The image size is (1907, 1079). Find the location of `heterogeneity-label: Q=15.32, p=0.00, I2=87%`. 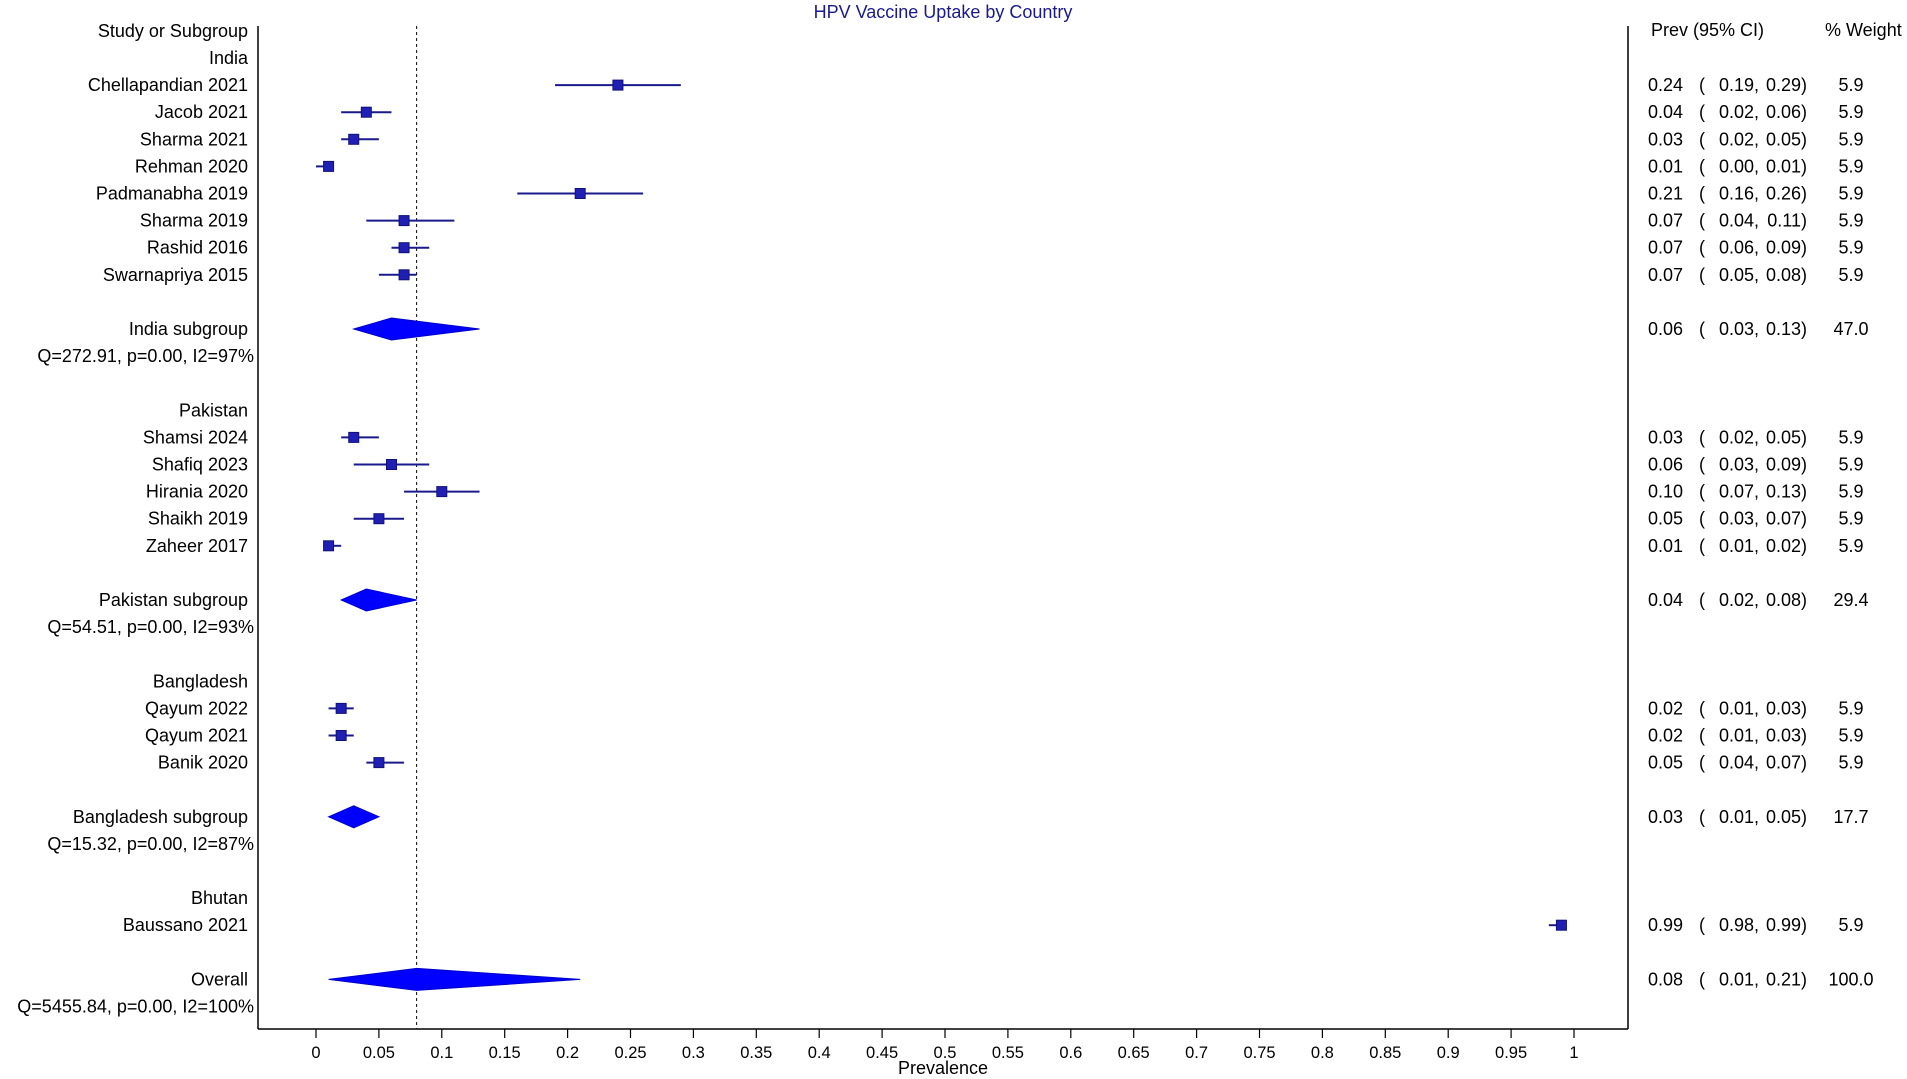

heterogeneity-label: Q=15.32, p=0.00, I2=87% is located at coordinates (150, 844).